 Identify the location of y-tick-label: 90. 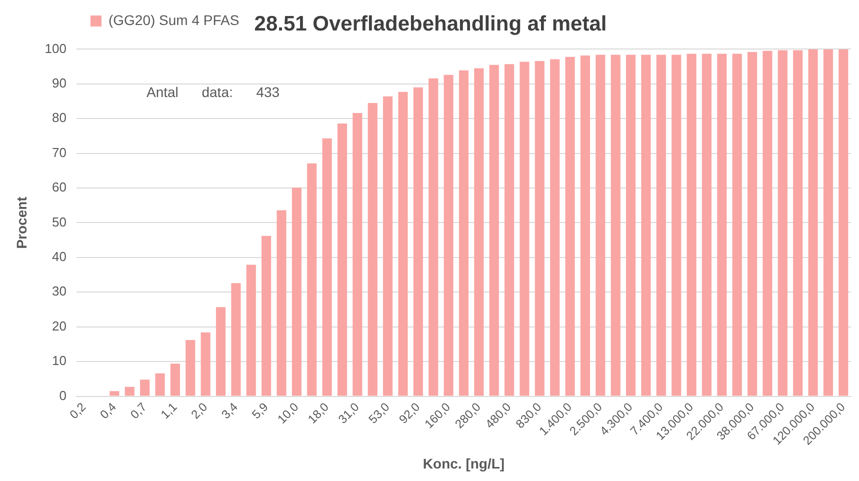
(59, 82).